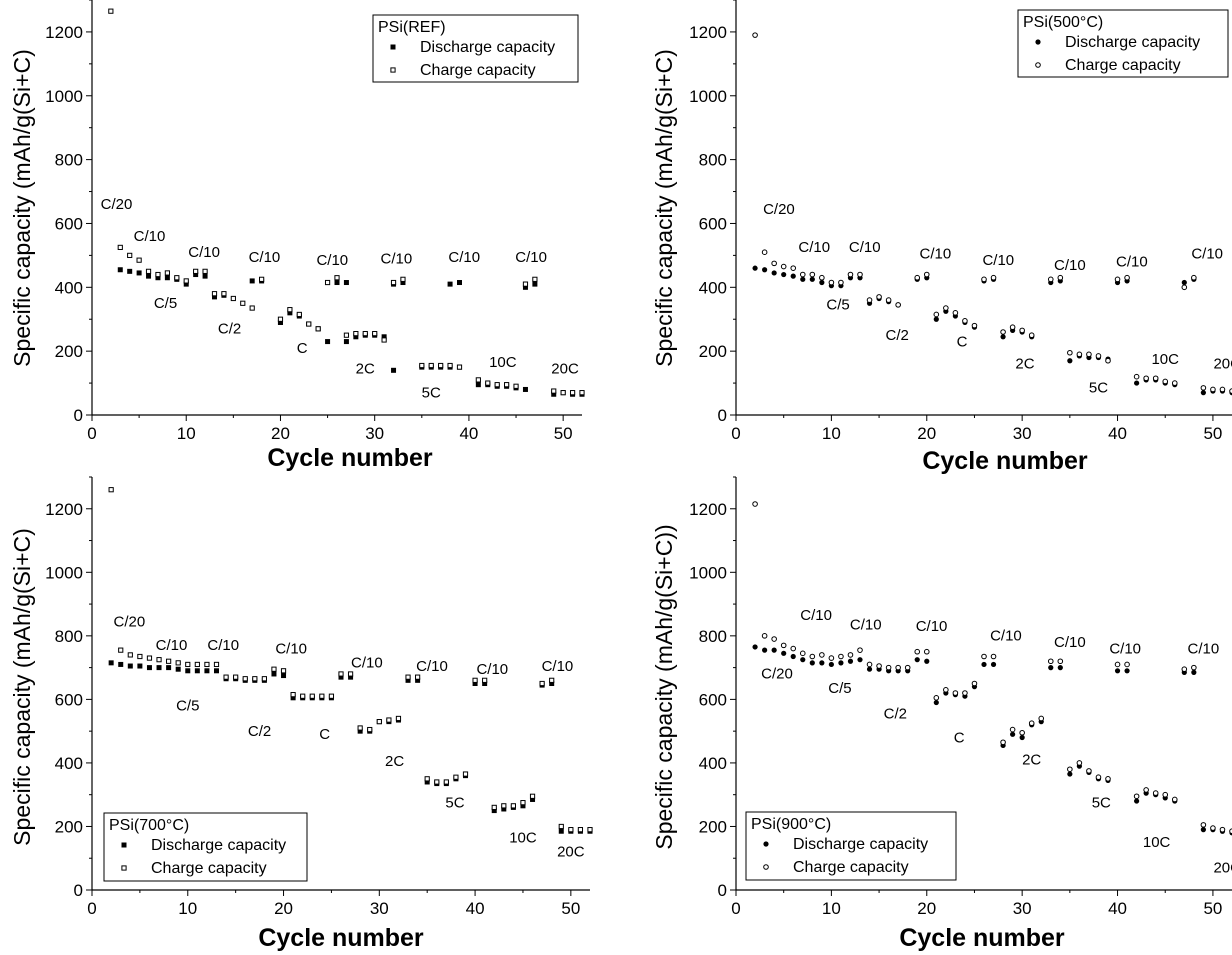 This screenshot has height=955, width=1232. Describe the element at coordinates (280, 433) in the screenshot. I see `x-tick-label: 20` at that location.